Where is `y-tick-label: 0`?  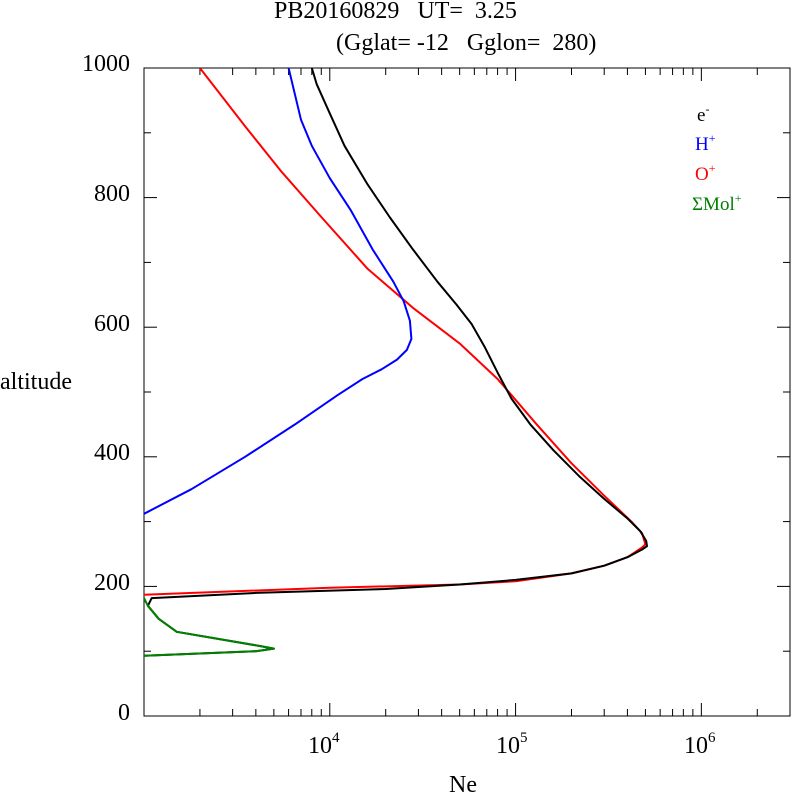 y-tick-label: 0 is located at coordinates (124, 713).